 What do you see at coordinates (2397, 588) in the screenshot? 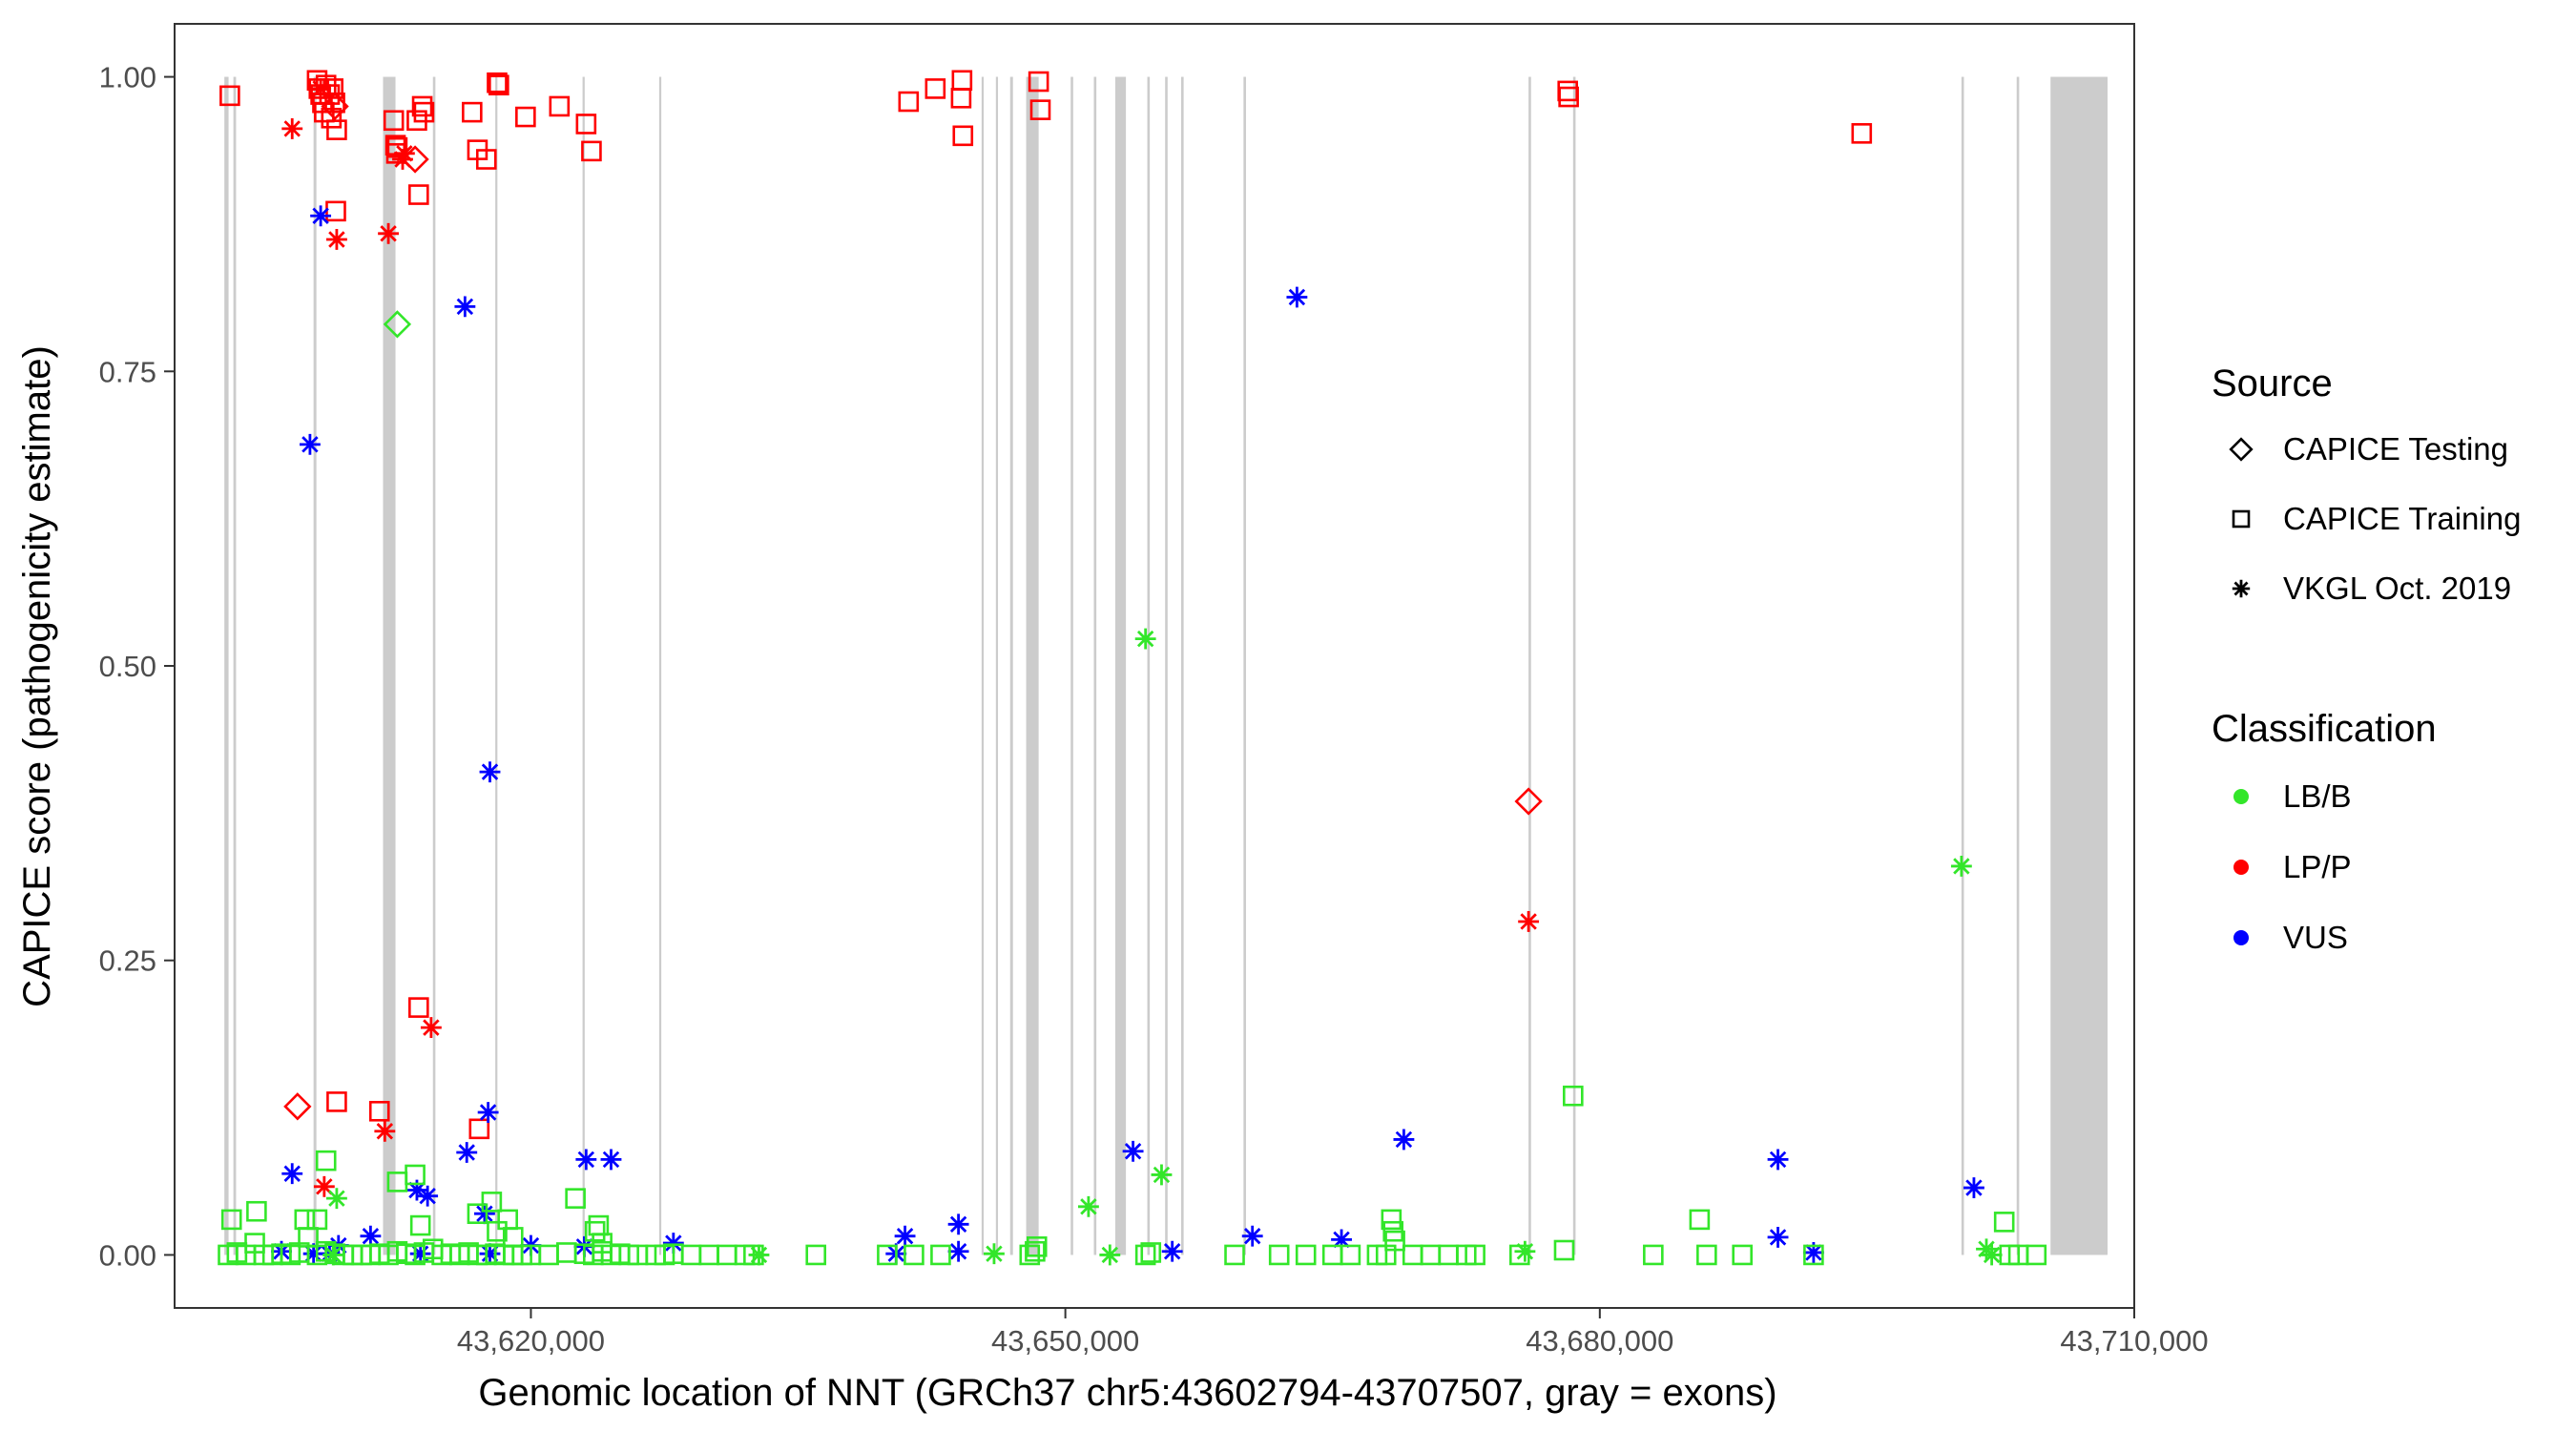
I see `legend-source-label: VKGL Oct. 2019` at bounding box center [2397, 588].